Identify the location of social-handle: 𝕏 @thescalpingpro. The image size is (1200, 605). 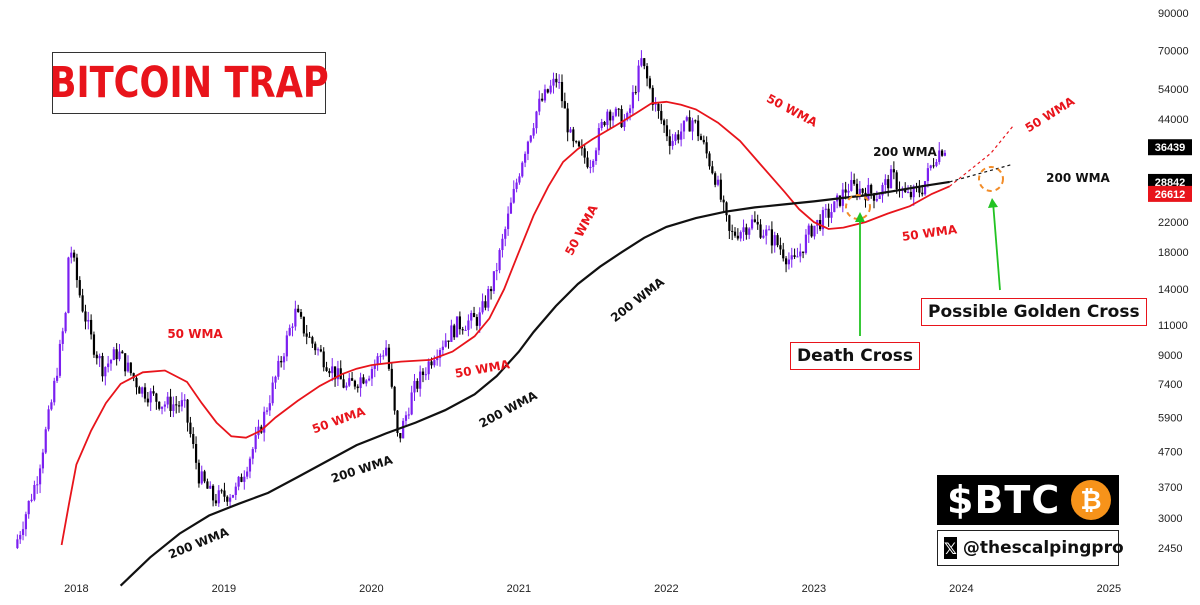
(1030, 548).